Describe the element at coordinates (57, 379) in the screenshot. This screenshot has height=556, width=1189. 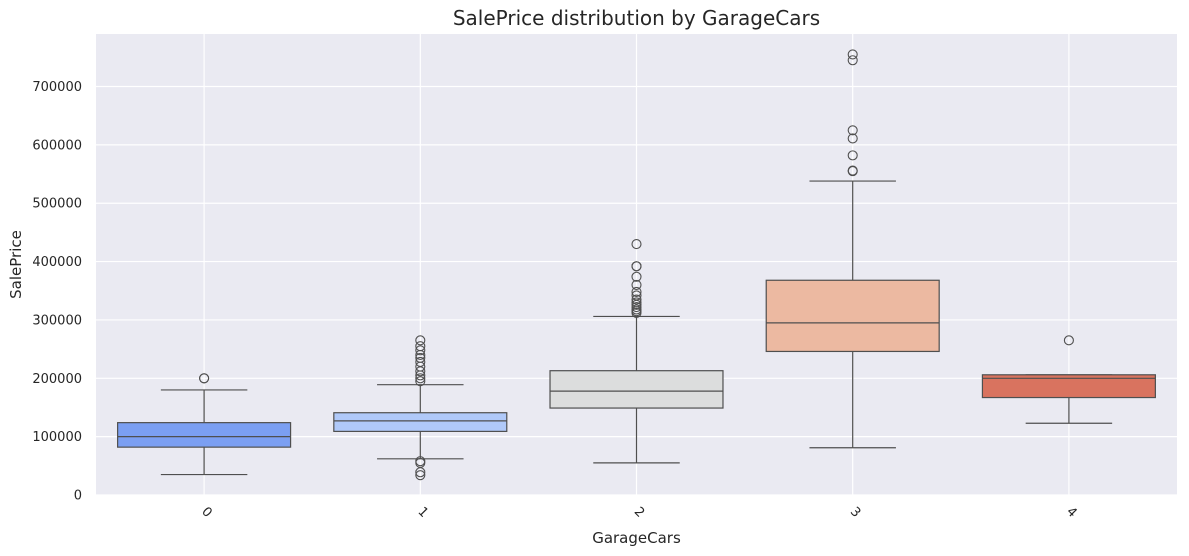
I see `y-tick-label: 200000` at that location.